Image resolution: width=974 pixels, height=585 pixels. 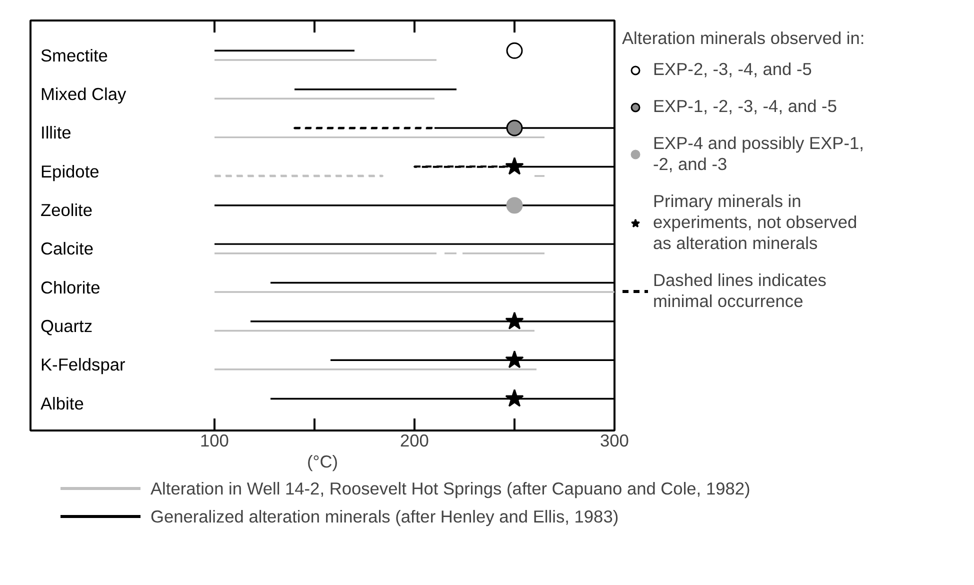 I want to click on y-tick-label: K-Feldspar, so click(x=83, y=364).